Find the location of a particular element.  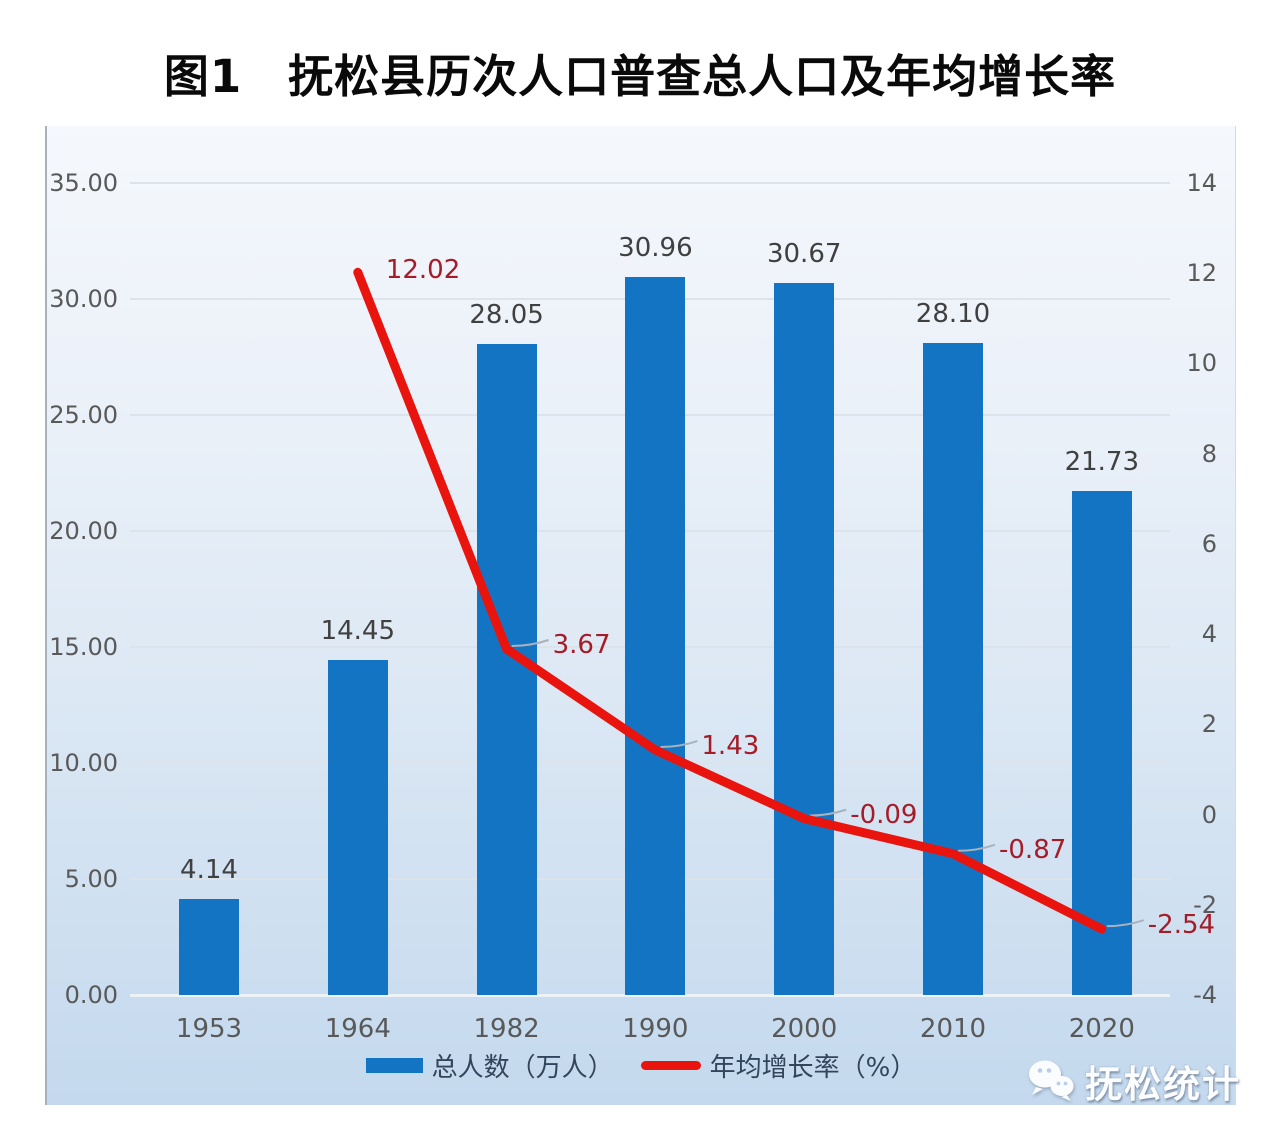

line-value-label: -0.87 is located at coordinates (1033, 849).